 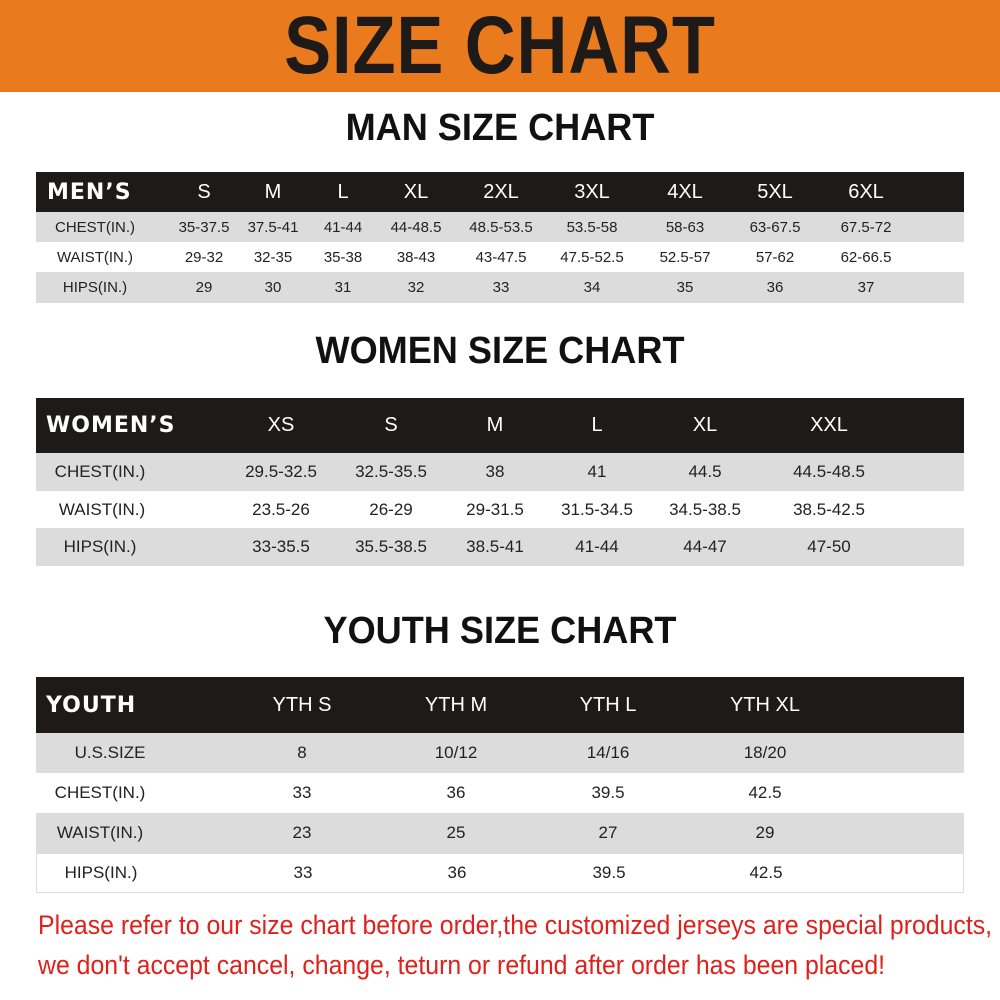 I want to click on measurement-value: 38-43, so click(x=416, y=257).